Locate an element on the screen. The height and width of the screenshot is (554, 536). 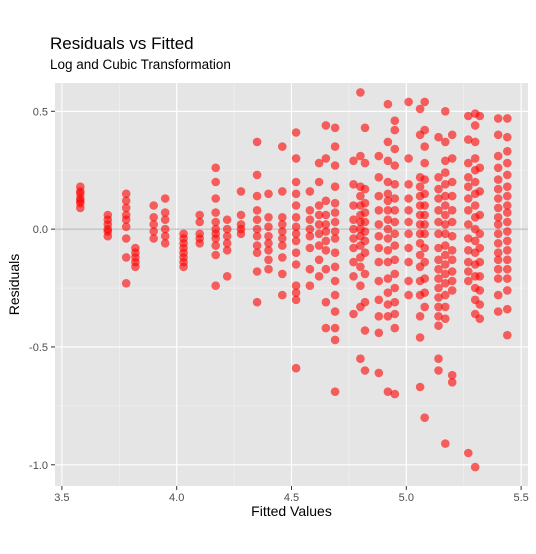
x-tick-label: 5.0 is located at coordinates (406, 498).